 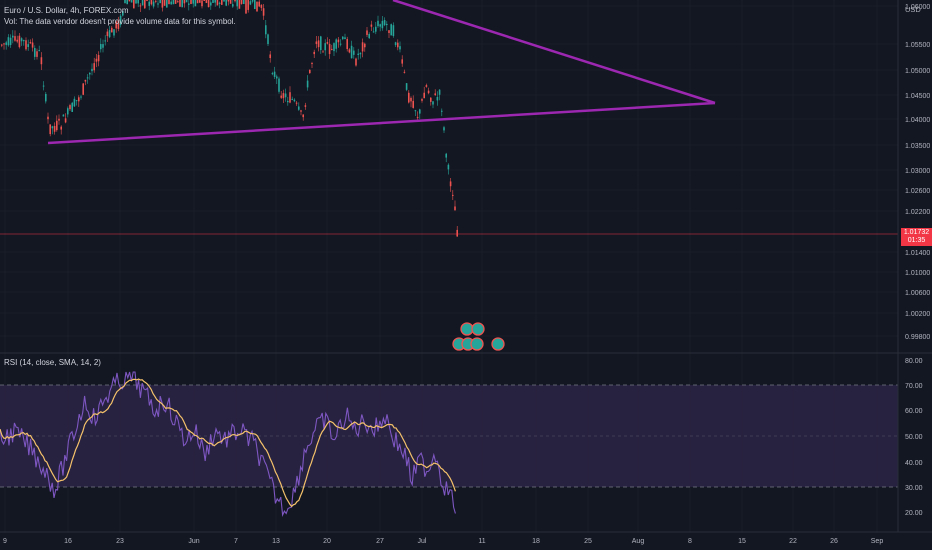 I want to click on event-earnings-icon, so click(x=478, y=329).